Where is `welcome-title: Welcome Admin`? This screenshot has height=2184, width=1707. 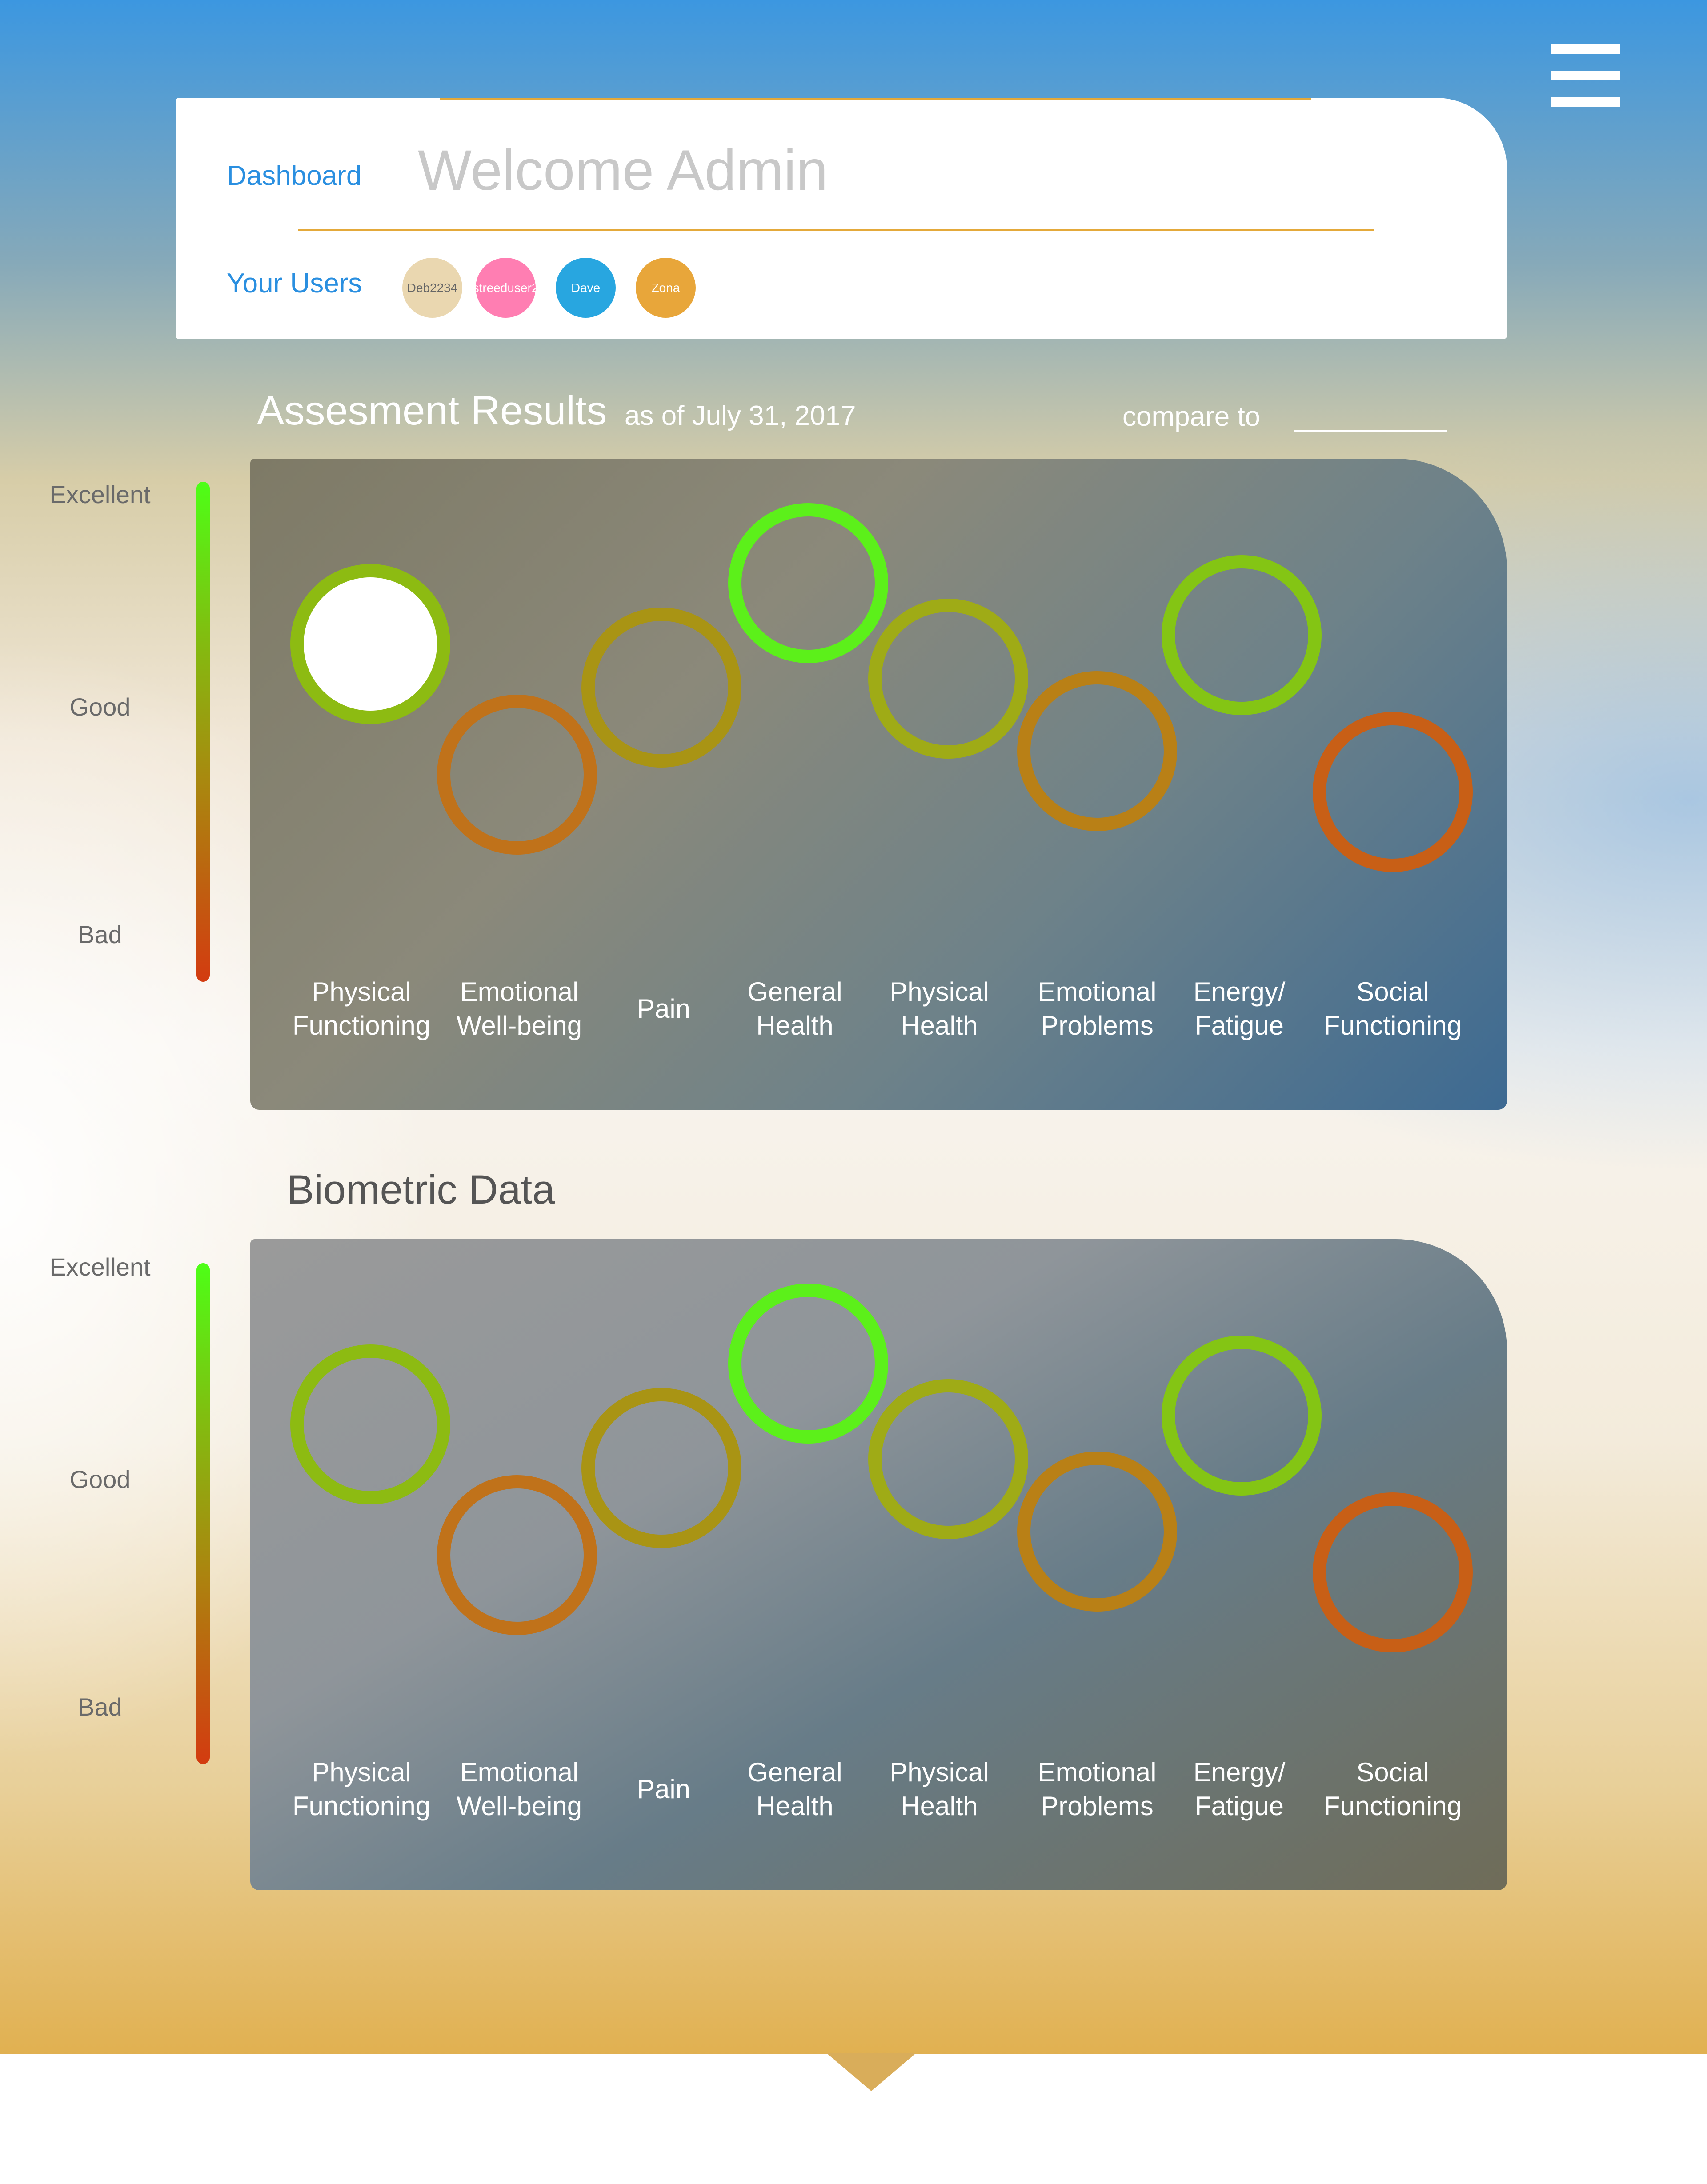 welcome-title: Welcome Admin is located at coordinates (623, 170).